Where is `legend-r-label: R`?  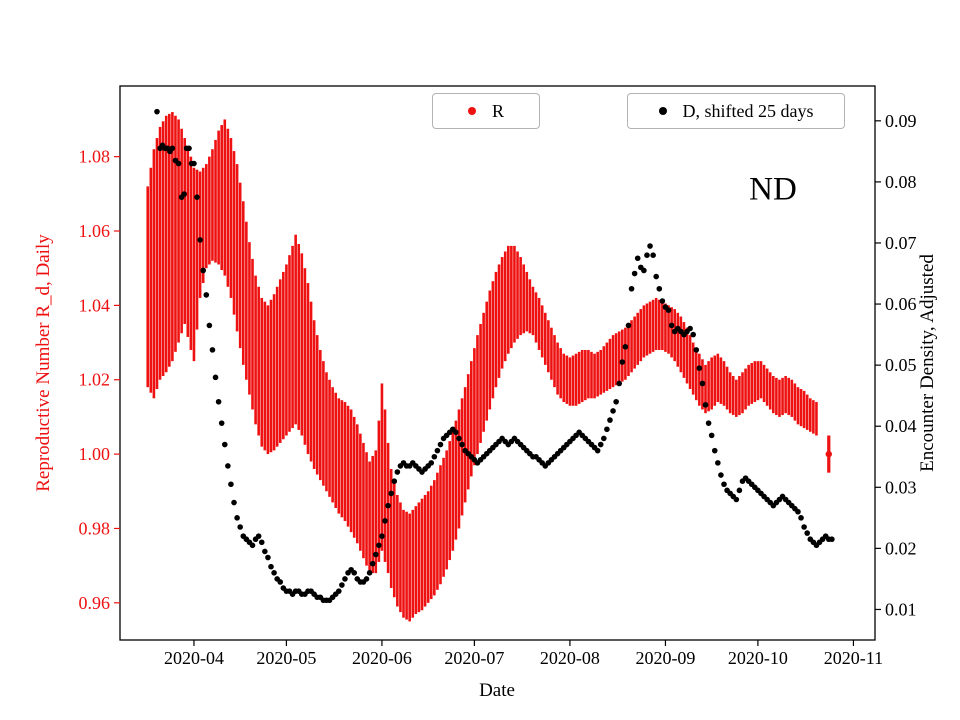 legend-r-label: R is located at coordinates (497, 110).